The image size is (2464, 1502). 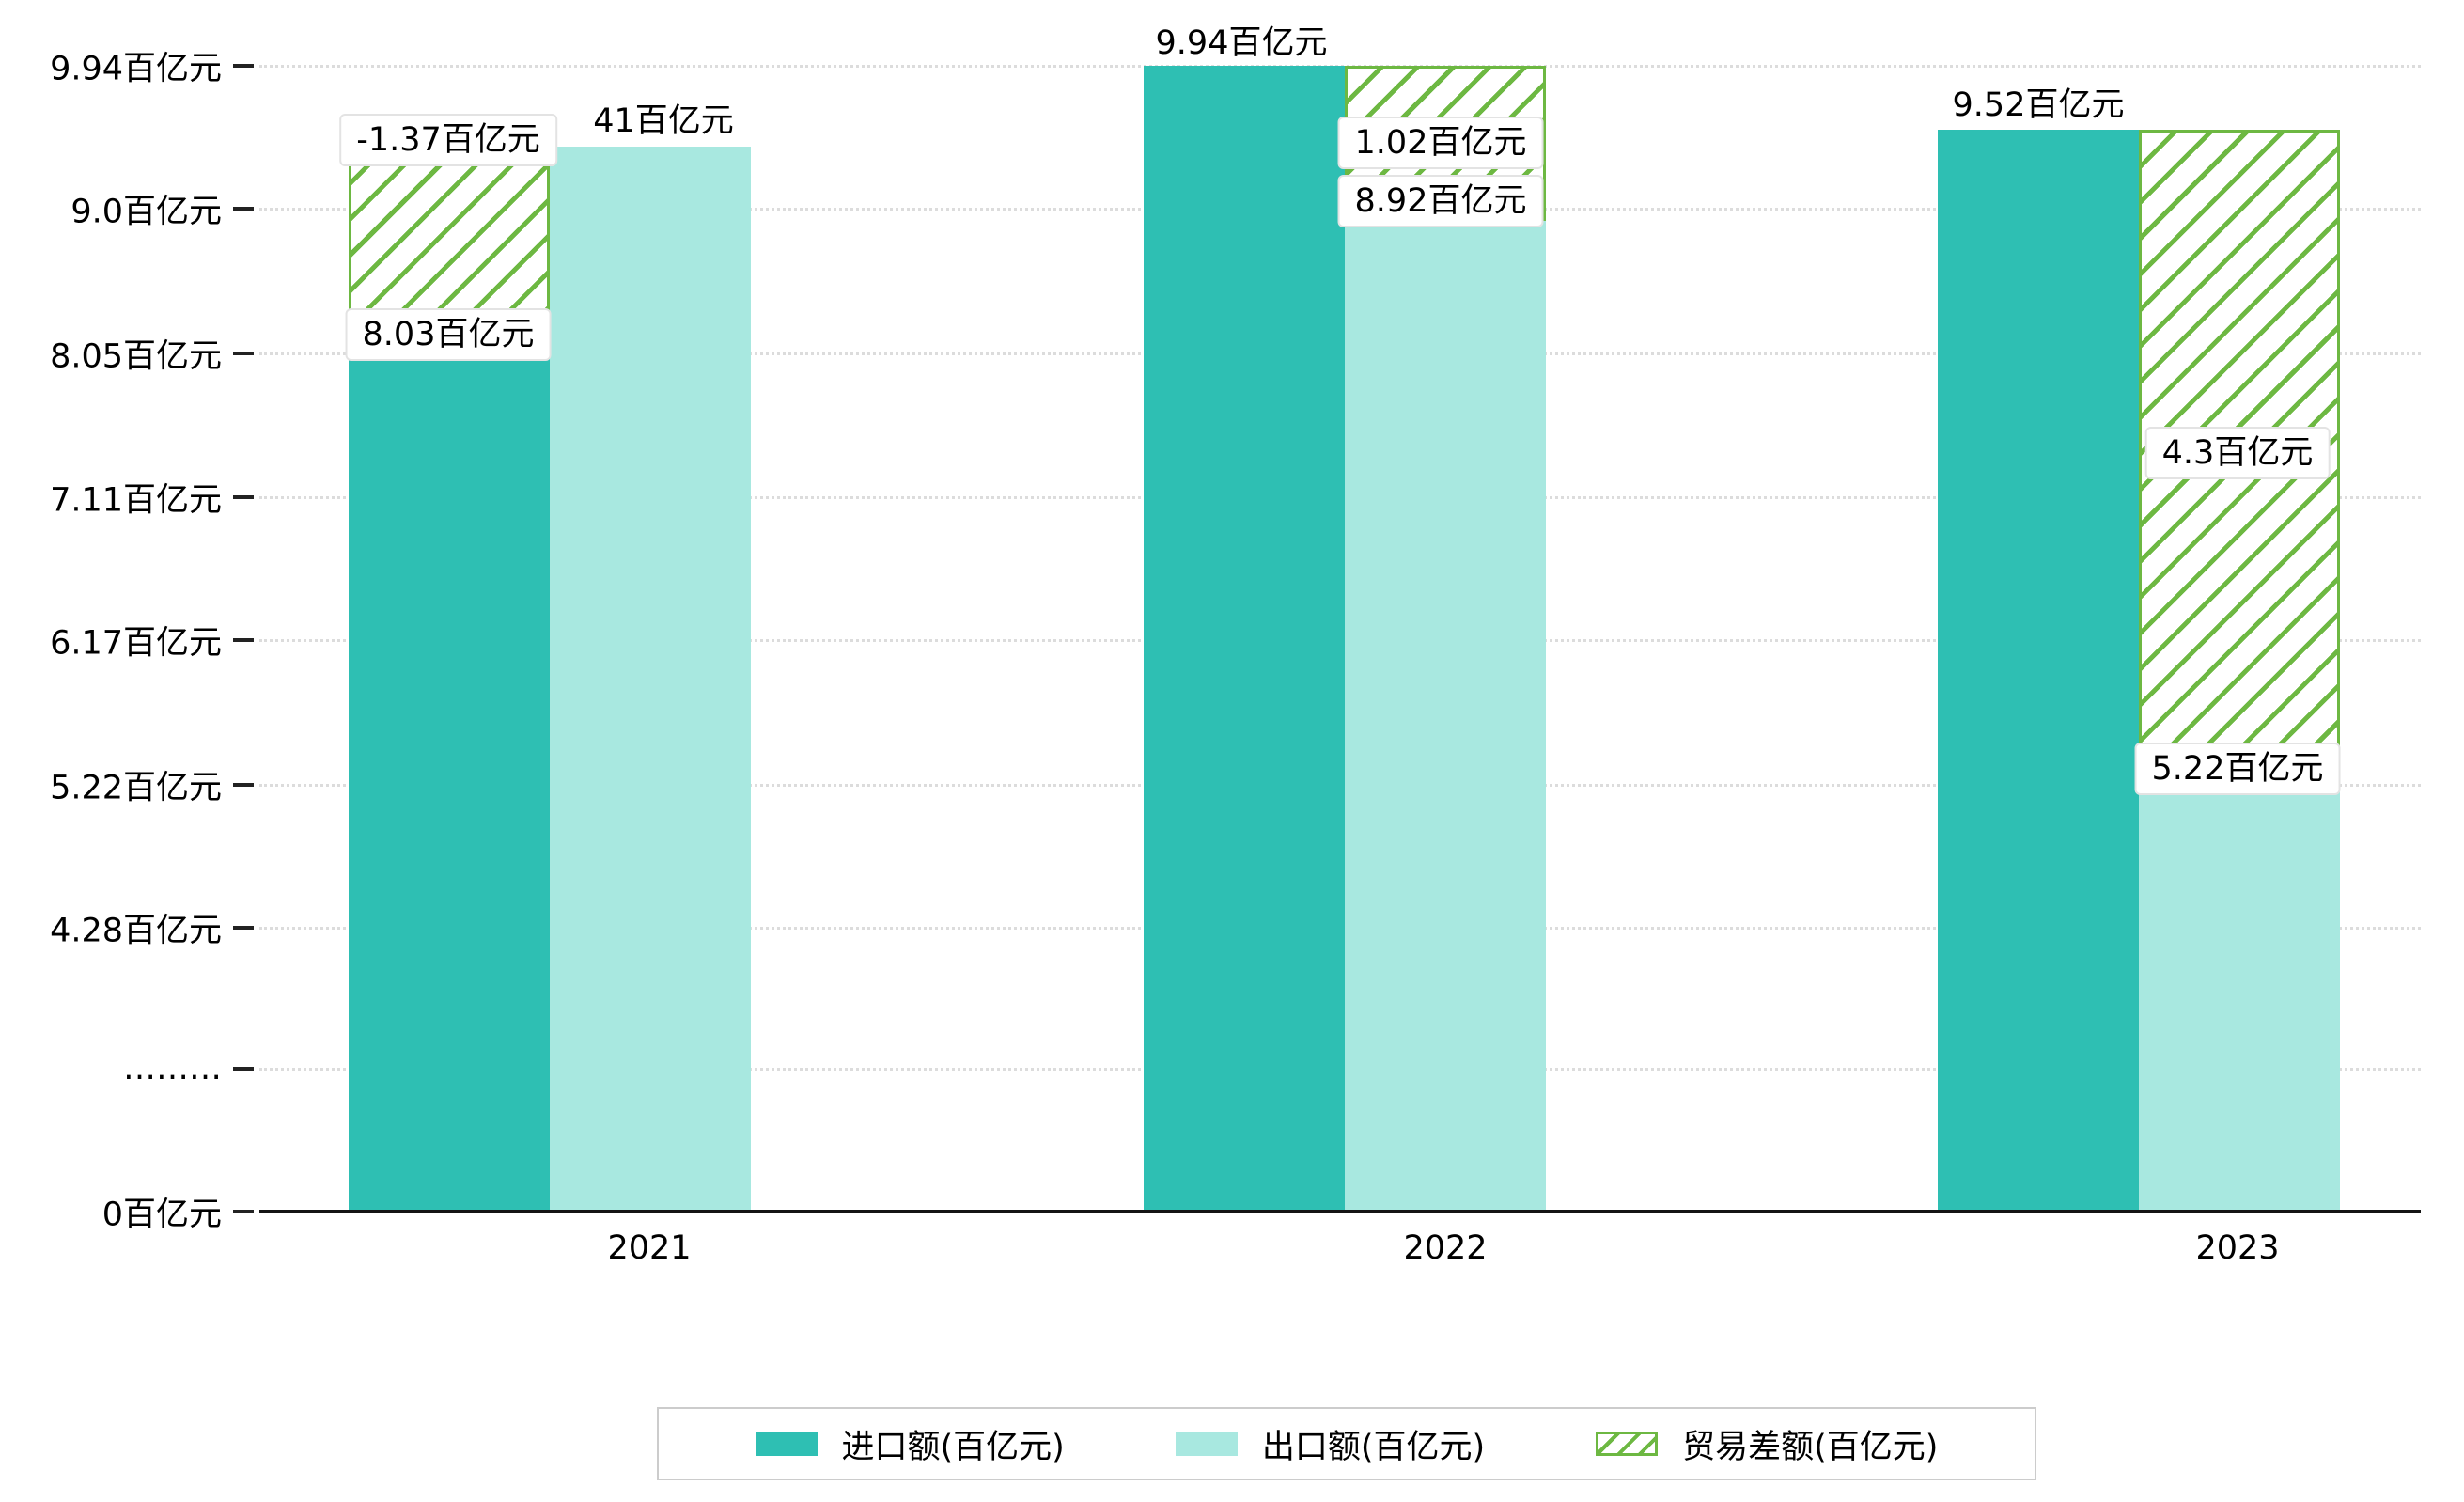 I want to click on value-label-balance: 1.02百亿元, so click(x=1440, y=143).